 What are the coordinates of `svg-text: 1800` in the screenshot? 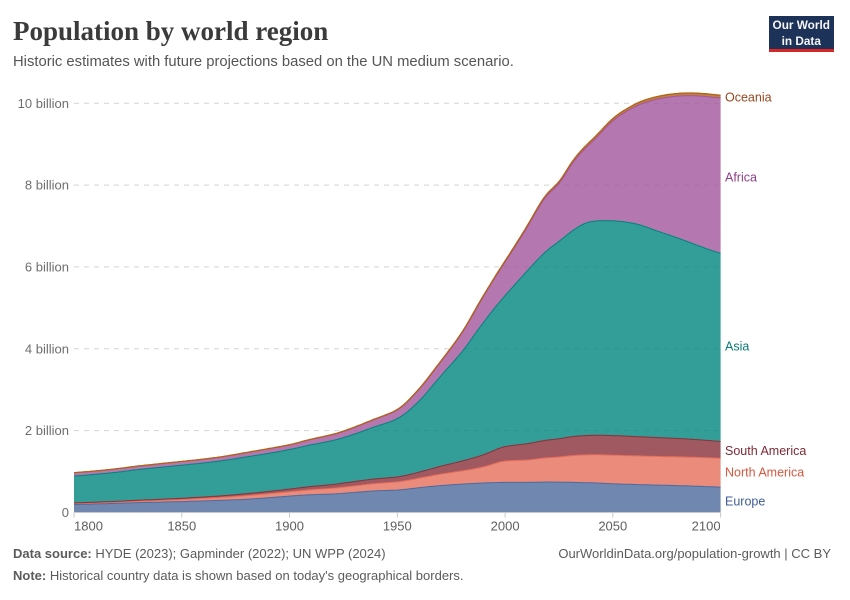 It's located at (88, 526).